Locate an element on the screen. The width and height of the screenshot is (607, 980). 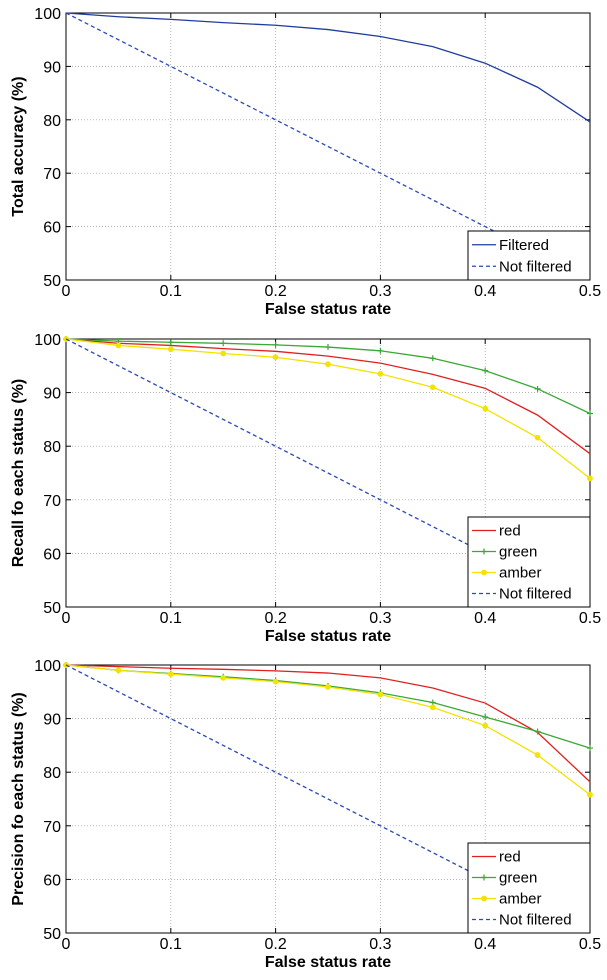
series-line-filtered is located at coordinates (328, 67).